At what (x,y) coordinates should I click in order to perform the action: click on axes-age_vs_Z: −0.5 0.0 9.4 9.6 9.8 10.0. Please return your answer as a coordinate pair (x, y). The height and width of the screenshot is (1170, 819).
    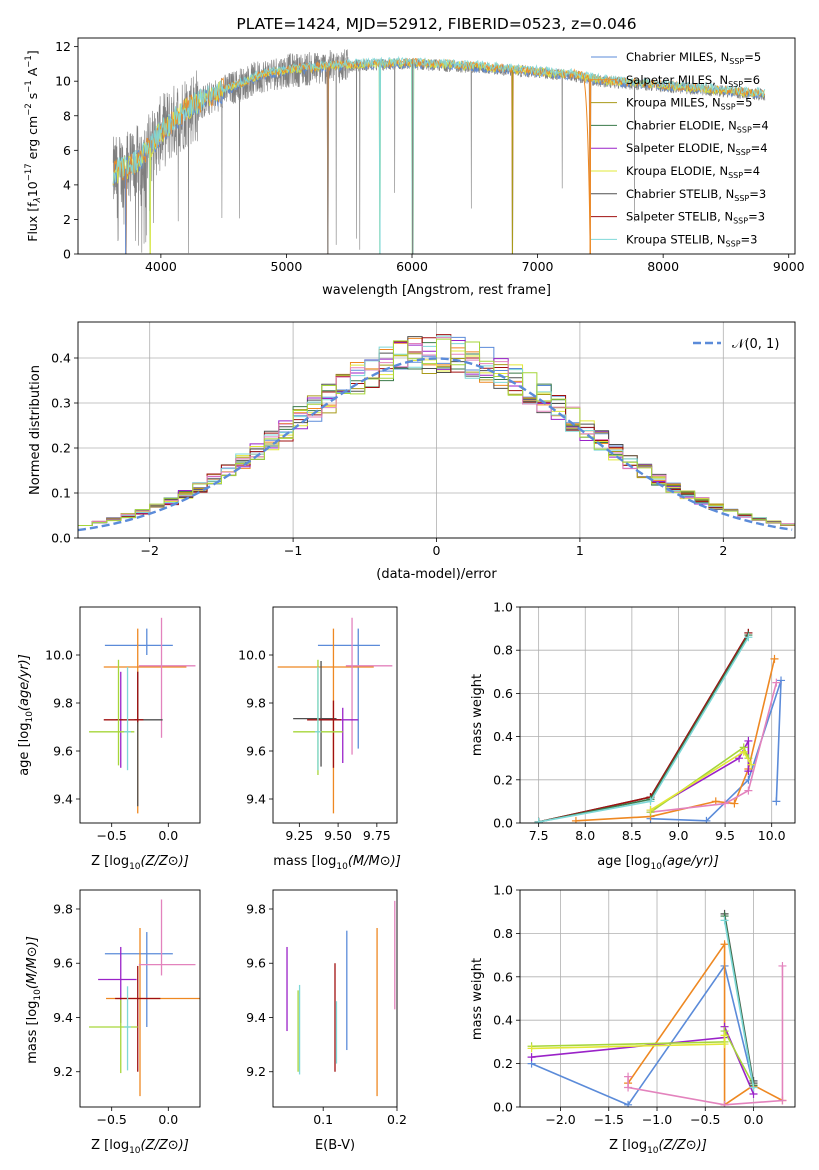
    Looking at the image, I should click on (123, 724).